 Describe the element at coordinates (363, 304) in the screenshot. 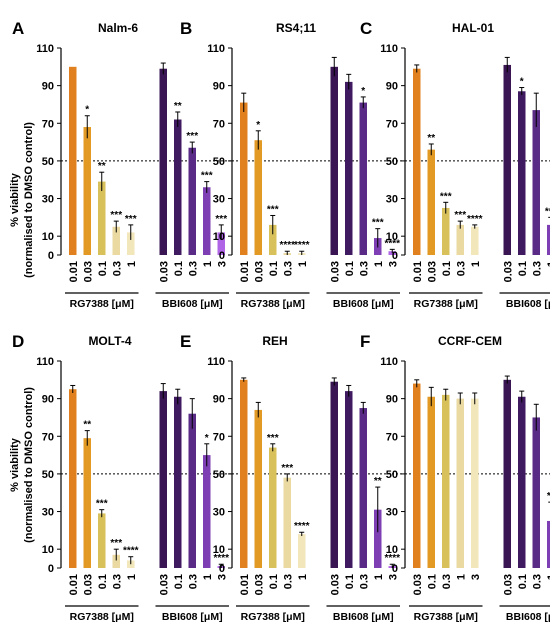

I see `group-label: BBI608 [μM]` at that location.